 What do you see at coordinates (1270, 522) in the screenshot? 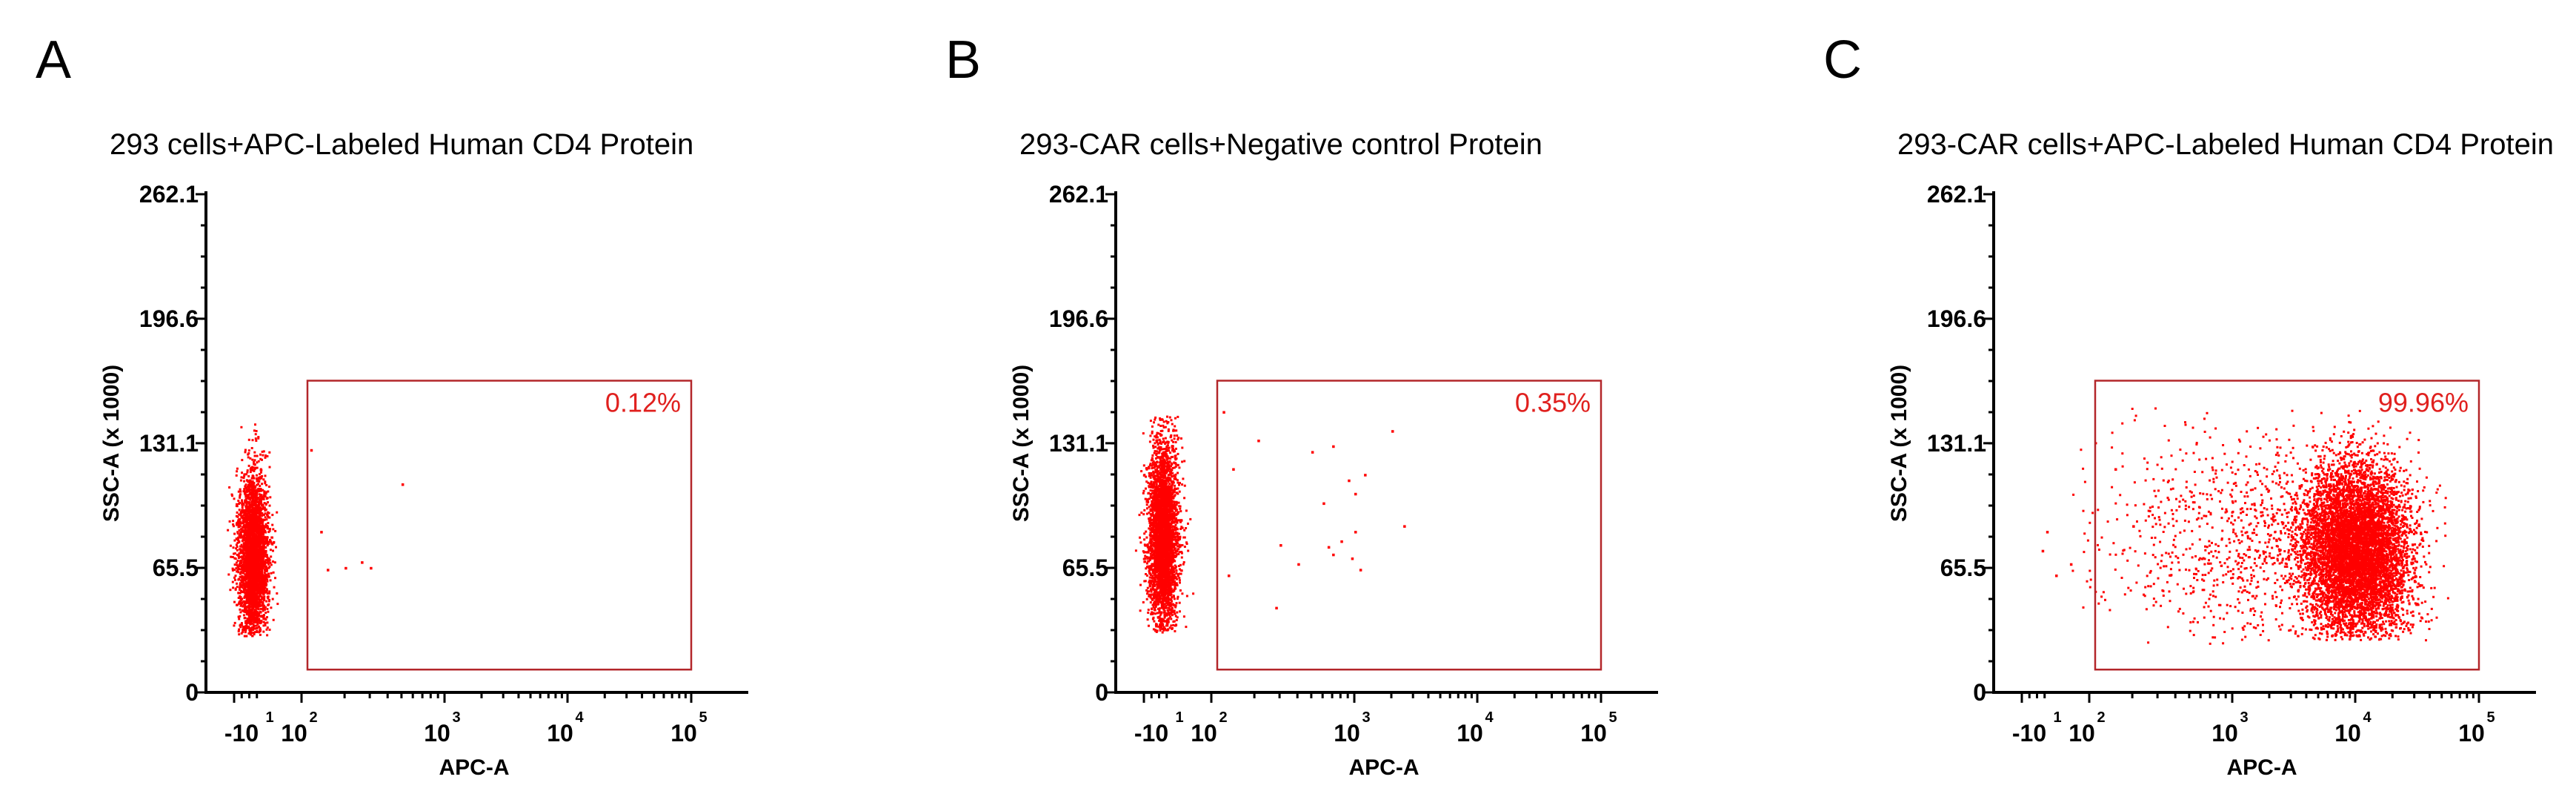
I see `data-points` at bounding box center [1270, 522].